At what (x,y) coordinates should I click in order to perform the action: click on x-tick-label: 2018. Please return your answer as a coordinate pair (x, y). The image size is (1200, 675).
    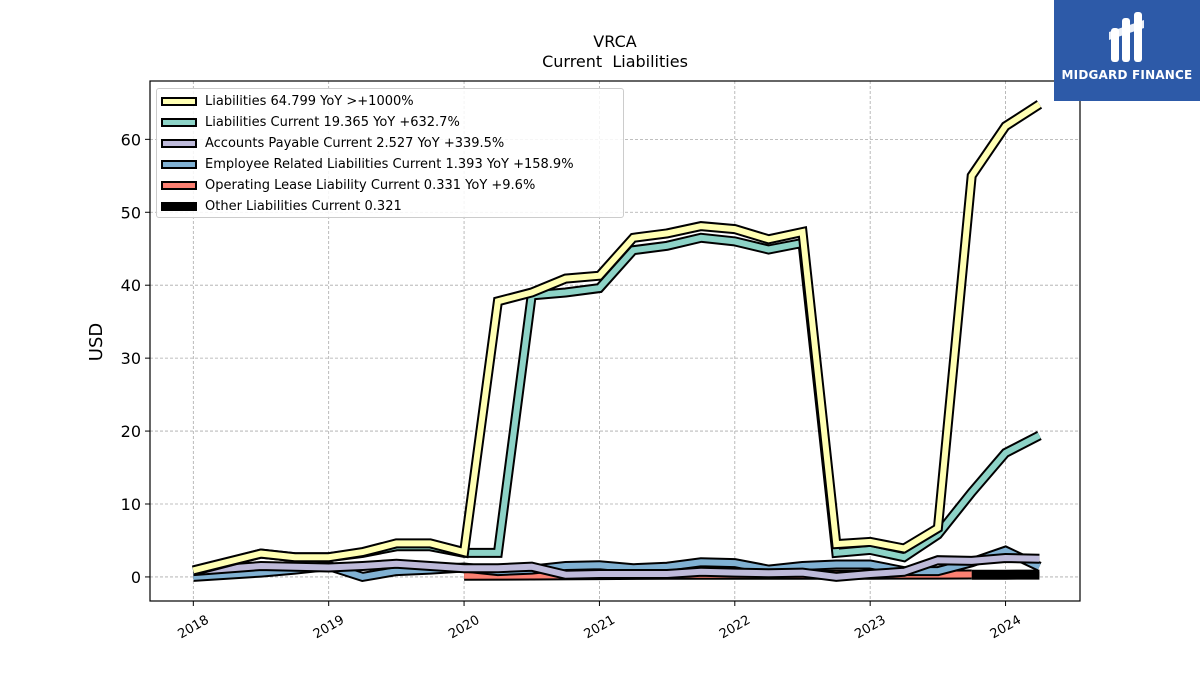
    Looking at the image, I should click on (193, 628).